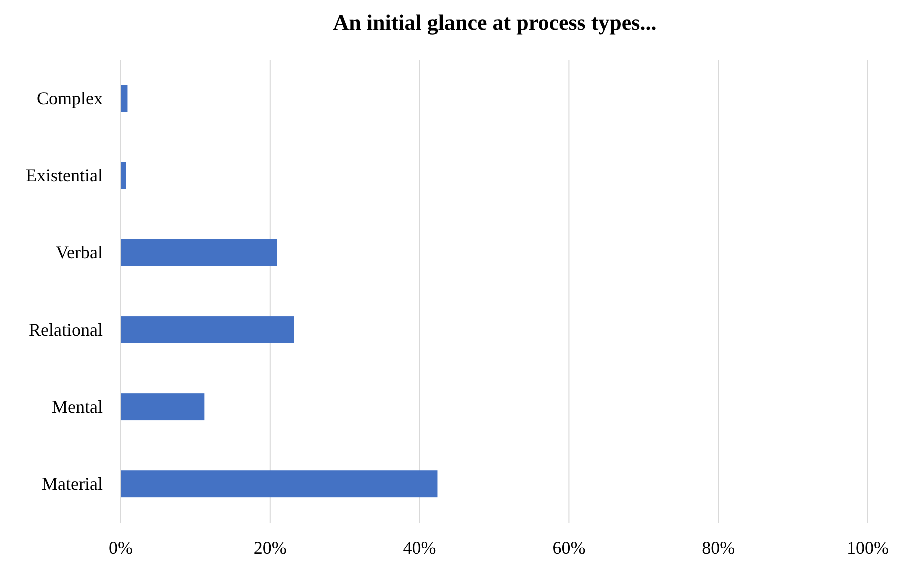 This screenshot has width=899, height=561. I want to click on y-tick-label: Material, so click(72, 484).